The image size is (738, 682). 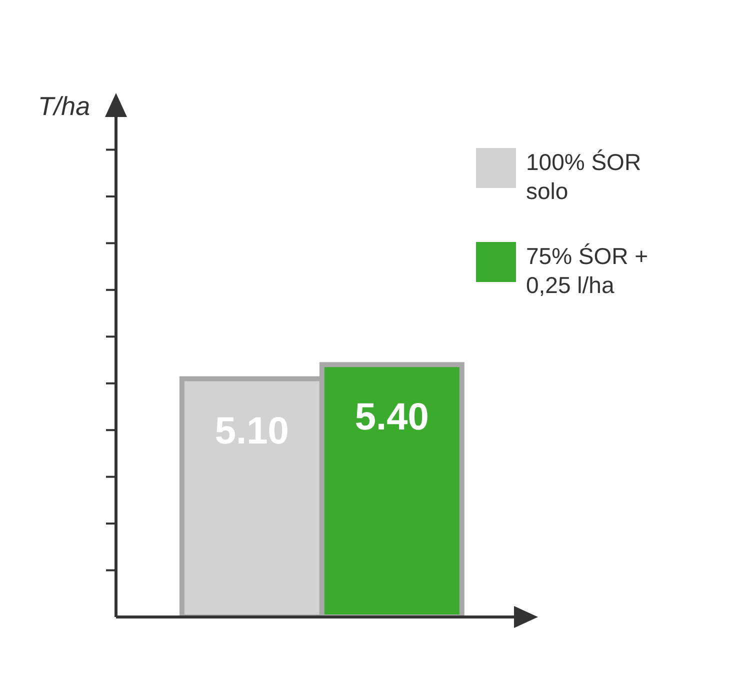 What do you see at coordinates (588, 271) in the screenshot?
I see `legend-label: 75% ŚOR + 0,25 l/ha` at bounding box center [588, 271].